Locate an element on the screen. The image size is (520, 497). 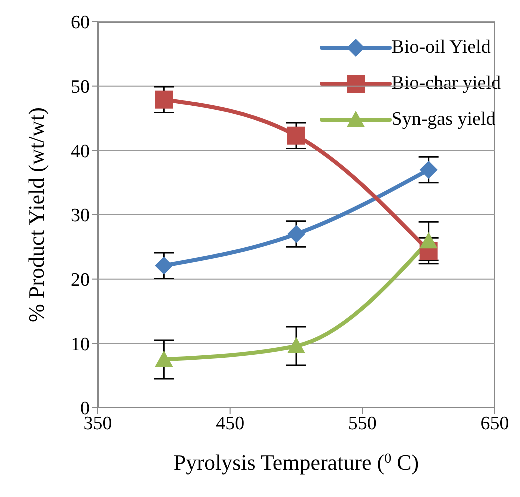
y-tick-label: 50 is located at coordinates (80, 87).